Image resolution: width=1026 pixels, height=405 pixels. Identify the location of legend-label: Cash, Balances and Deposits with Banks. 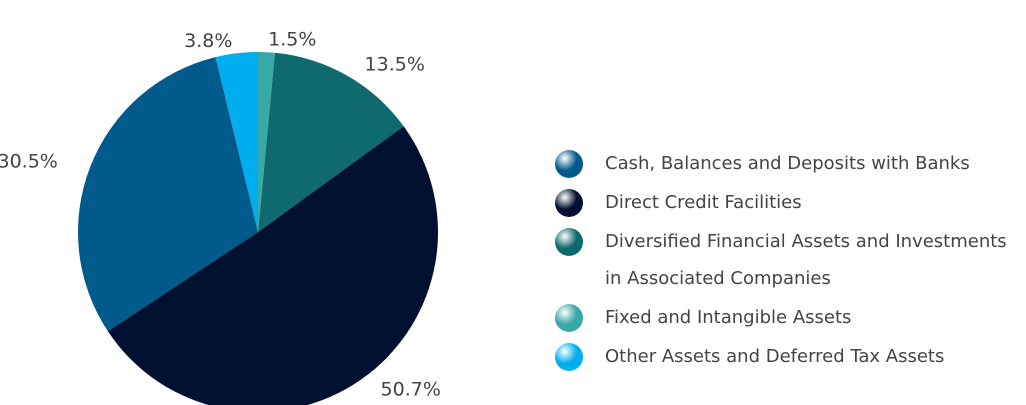
(787, 163).